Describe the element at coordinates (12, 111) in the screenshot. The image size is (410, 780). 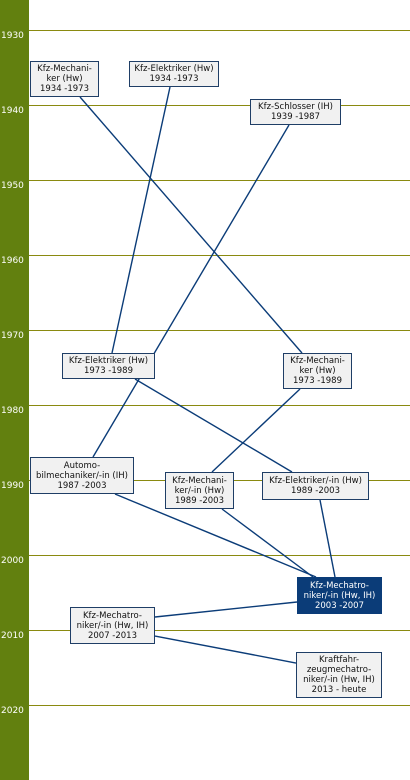
I see `year-label-1940: 1940` at that location.